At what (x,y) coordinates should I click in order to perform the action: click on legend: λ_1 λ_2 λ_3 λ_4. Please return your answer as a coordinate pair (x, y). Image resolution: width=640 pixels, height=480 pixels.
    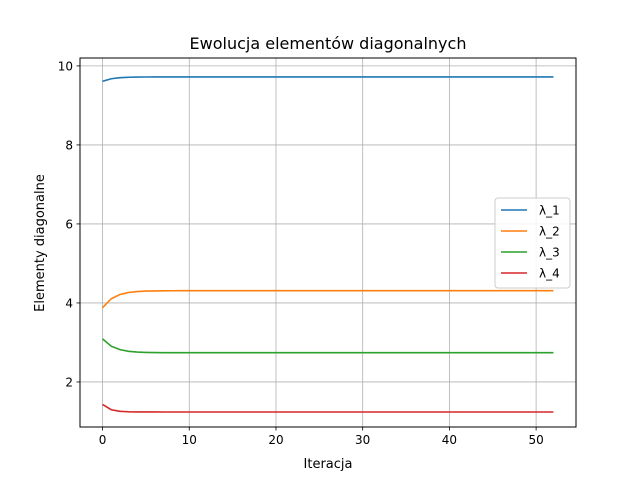
    Looking at the image, I should click on (532, 243).